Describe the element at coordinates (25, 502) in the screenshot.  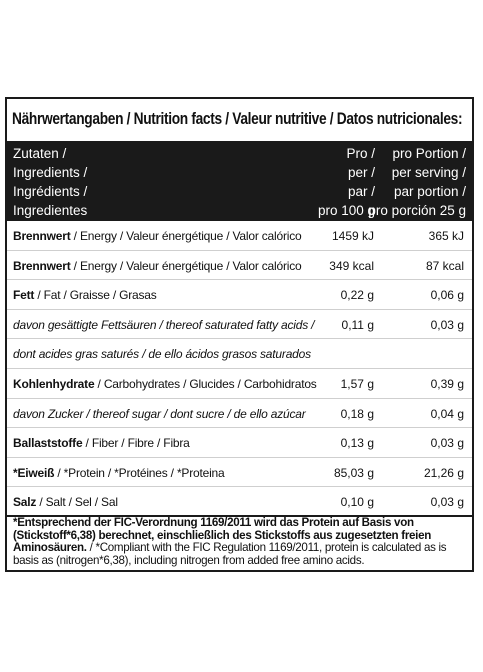
I see `row-label-bold: Salz` at that location.